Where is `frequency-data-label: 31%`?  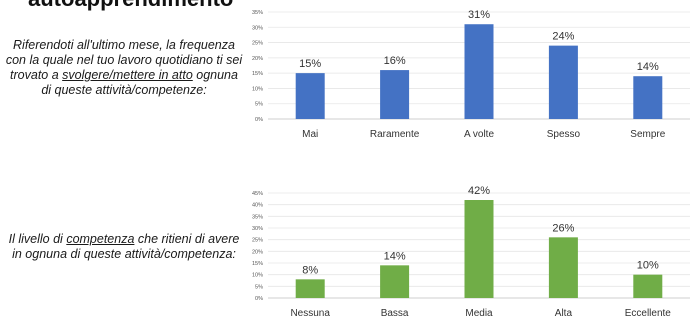
frequency-data-label: 31% is located at coordinates (479, 15).